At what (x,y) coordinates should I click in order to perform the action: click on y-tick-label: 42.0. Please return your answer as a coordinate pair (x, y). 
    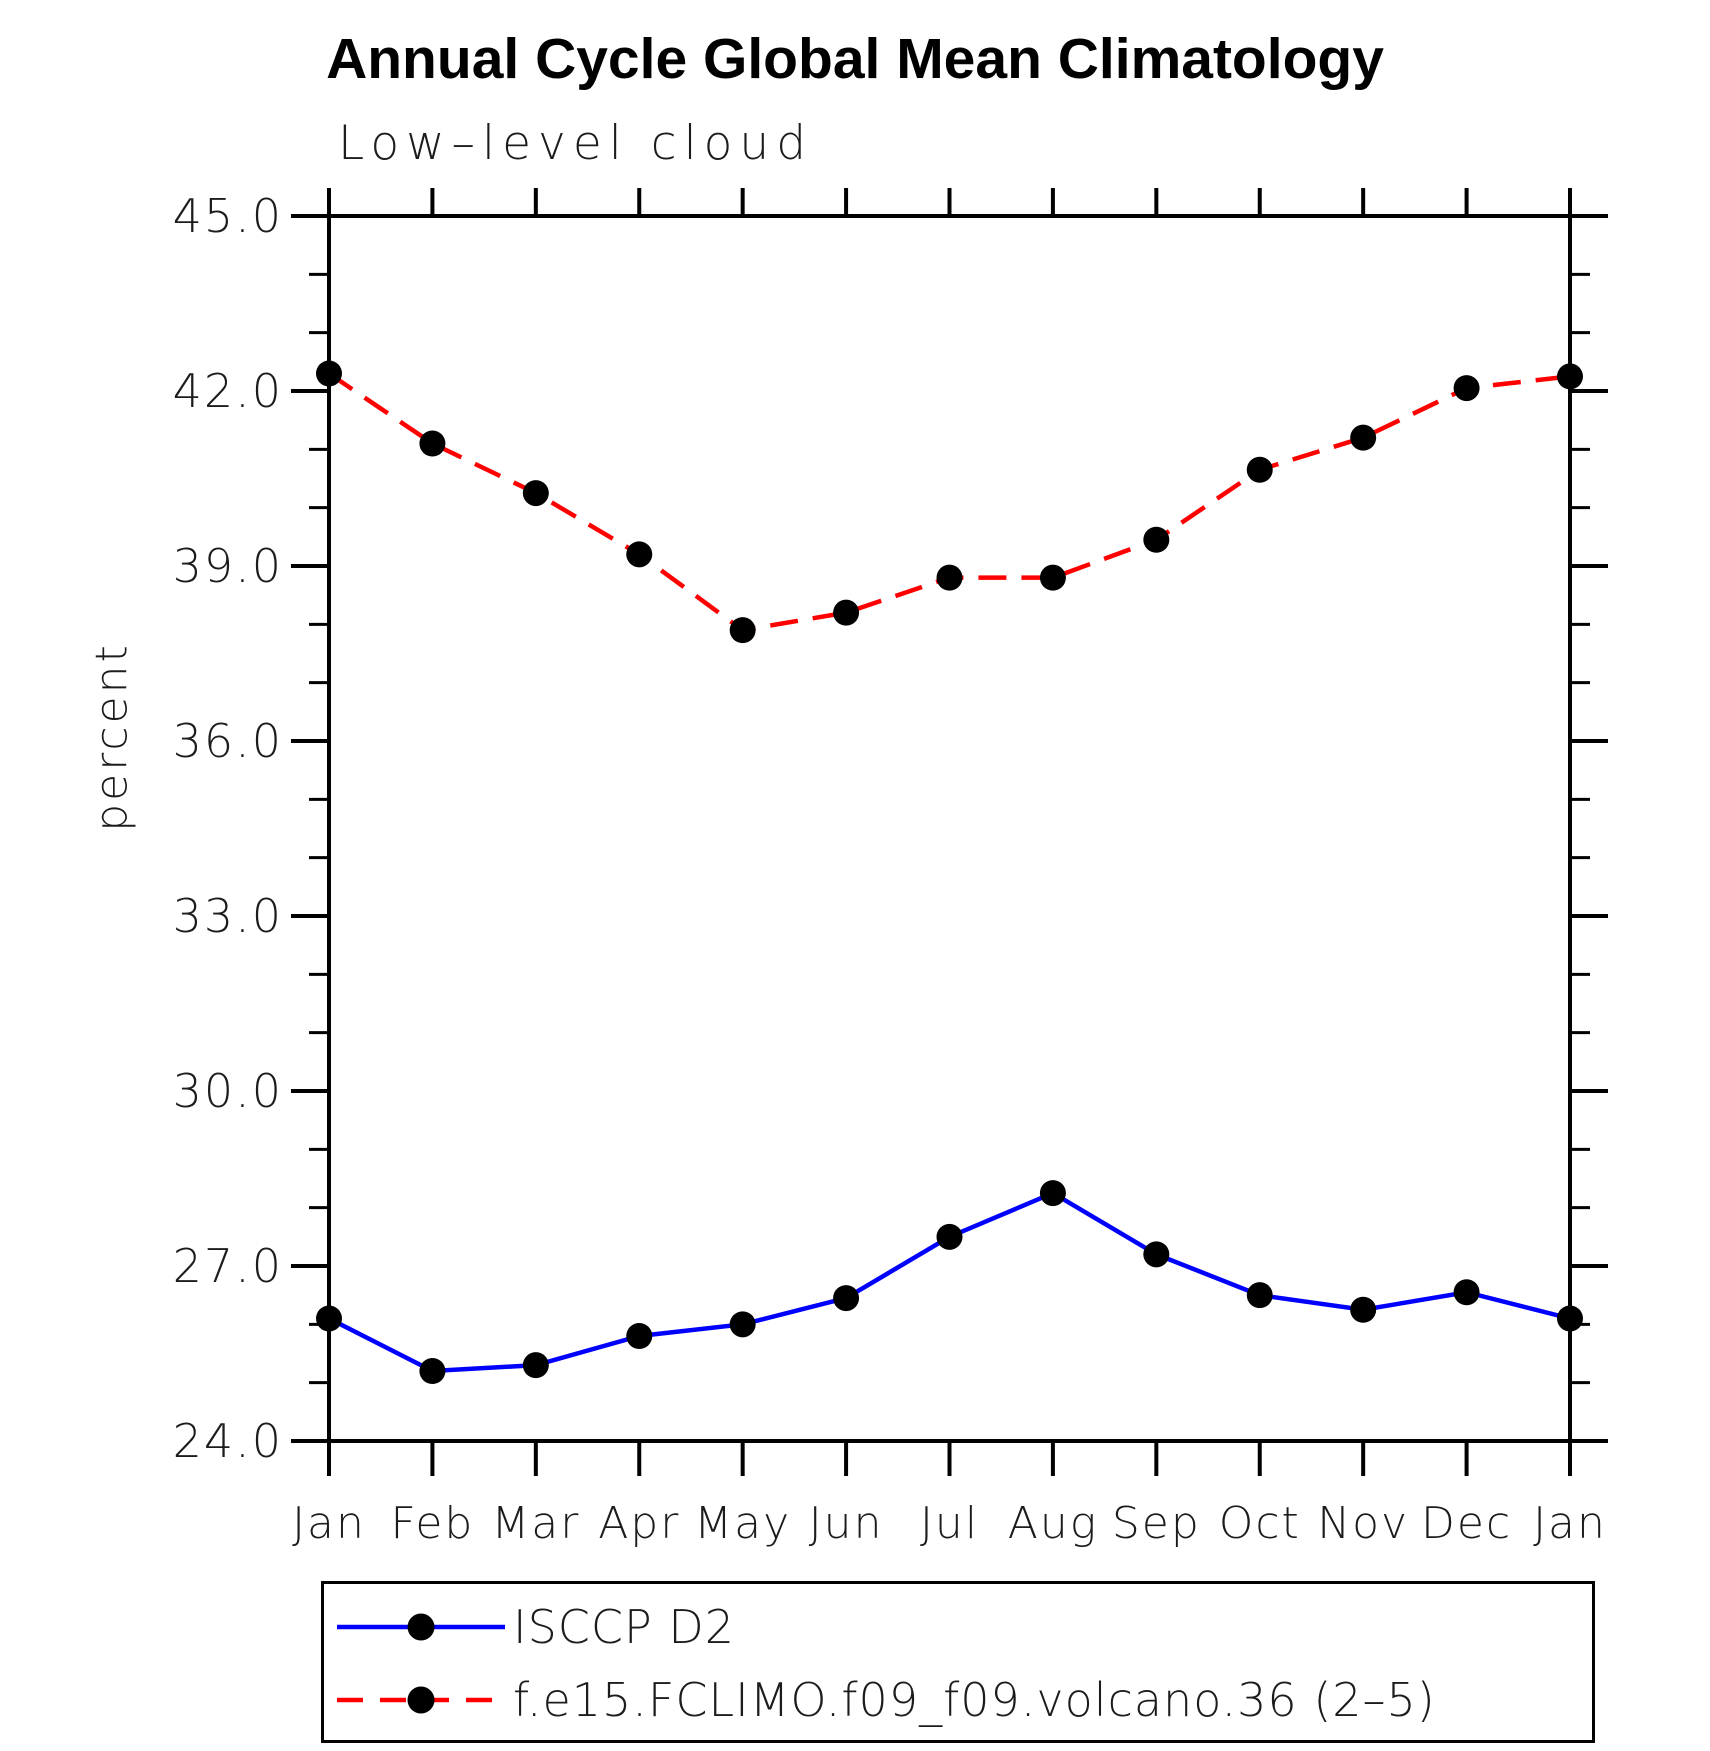
    Looking at the image, I should click on (228, 391).